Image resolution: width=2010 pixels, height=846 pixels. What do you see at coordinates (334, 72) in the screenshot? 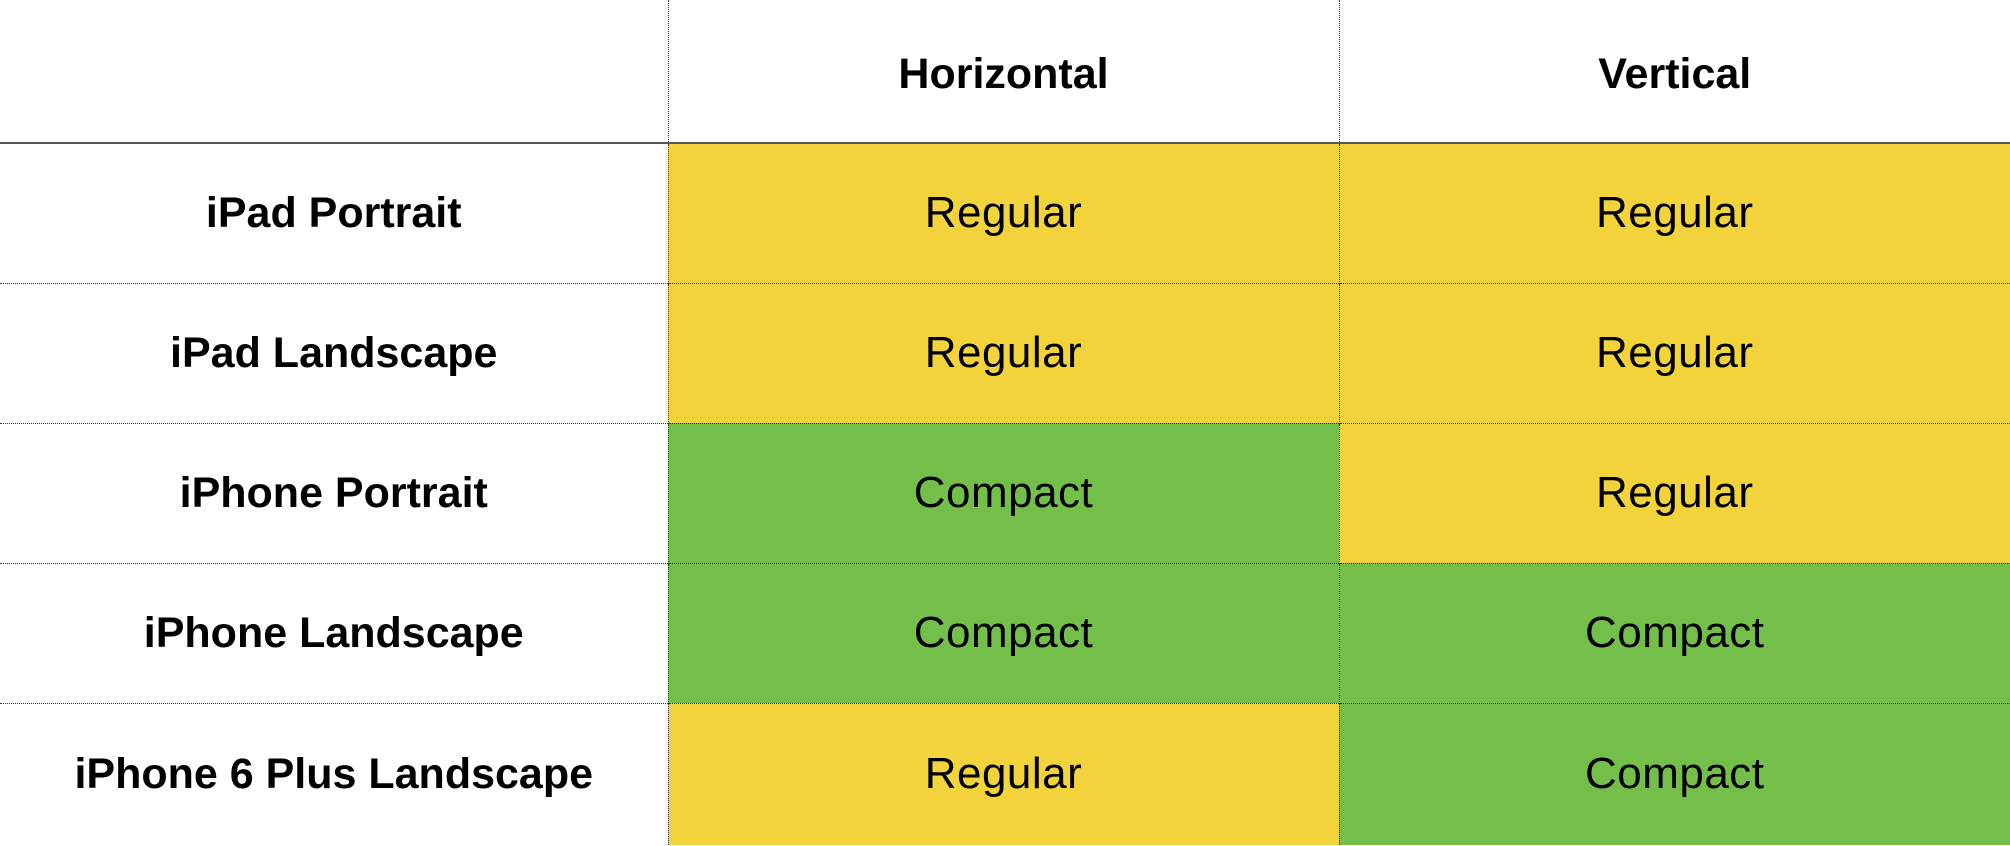
I see `corner-header` at bounding box center [334, 72].